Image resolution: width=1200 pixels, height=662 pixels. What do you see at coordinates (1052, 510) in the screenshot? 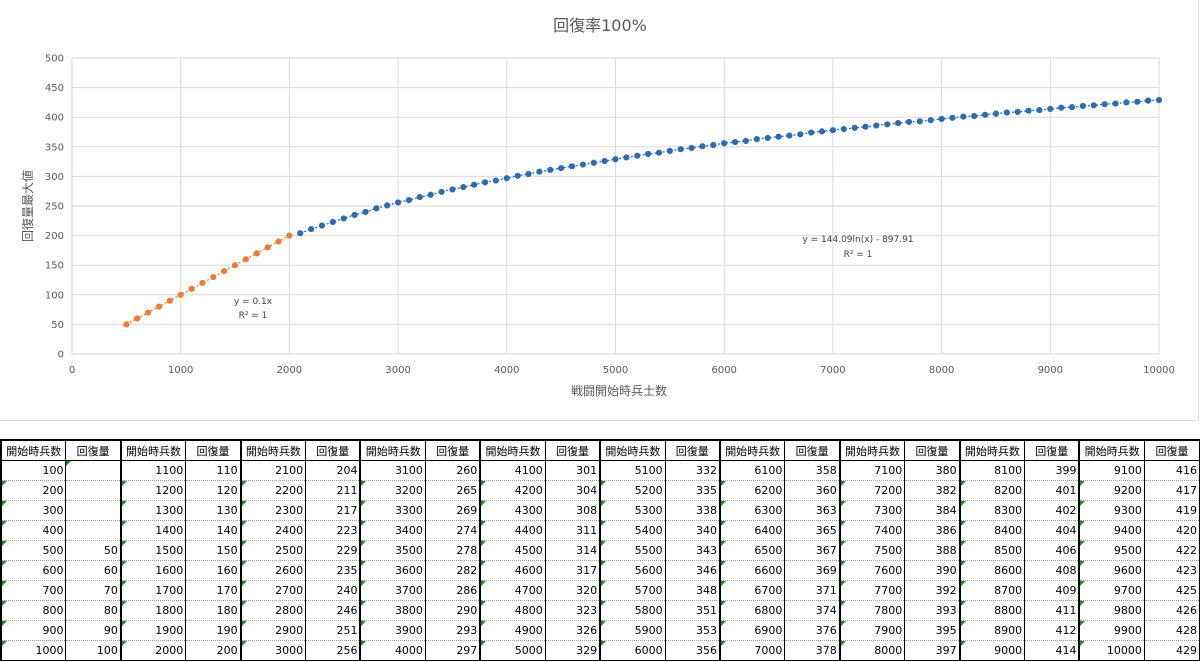
I see `cell-recovery: 402` at bounding box center [1052, 510].